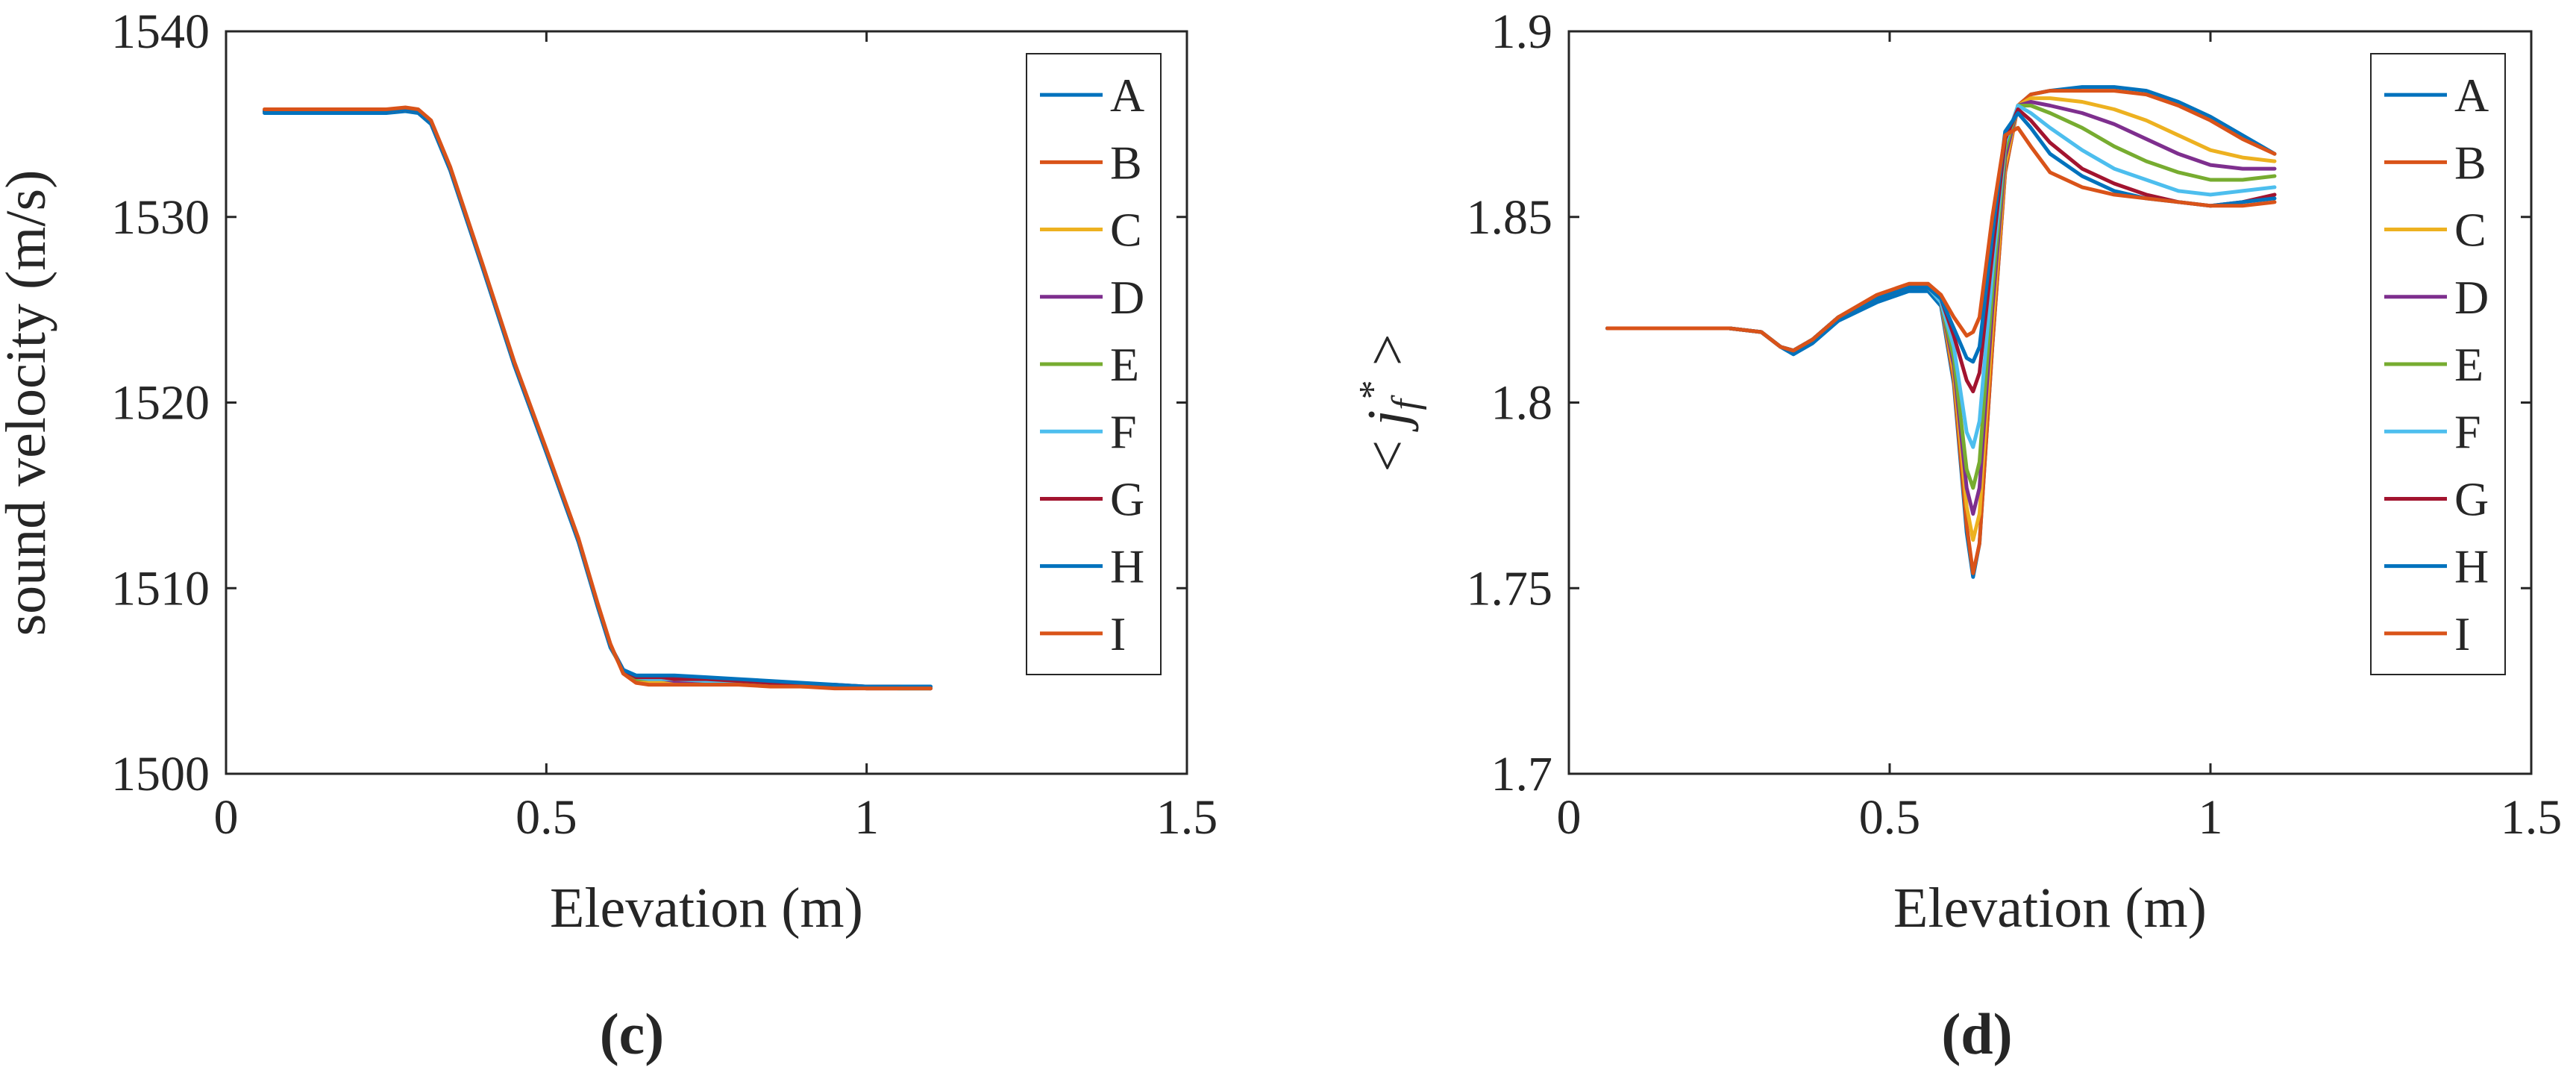  Describe the element at coordinates (1522, 774) in the screenshot. I see `y-tick-label: 1.7` at that location.